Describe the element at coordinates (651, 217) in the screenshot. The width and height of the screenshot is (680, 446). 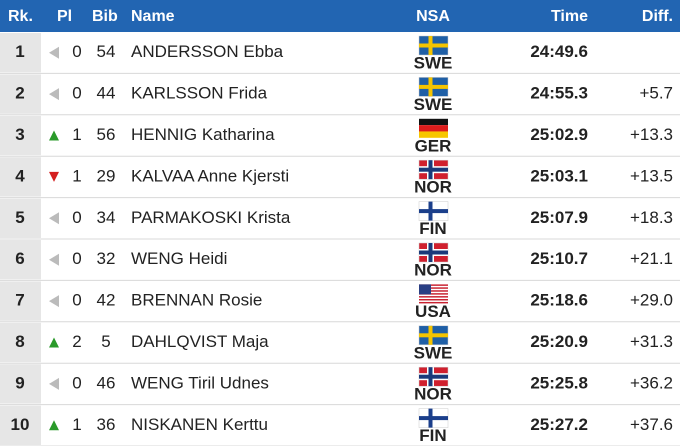
I see `diff: +18.3` at that location.